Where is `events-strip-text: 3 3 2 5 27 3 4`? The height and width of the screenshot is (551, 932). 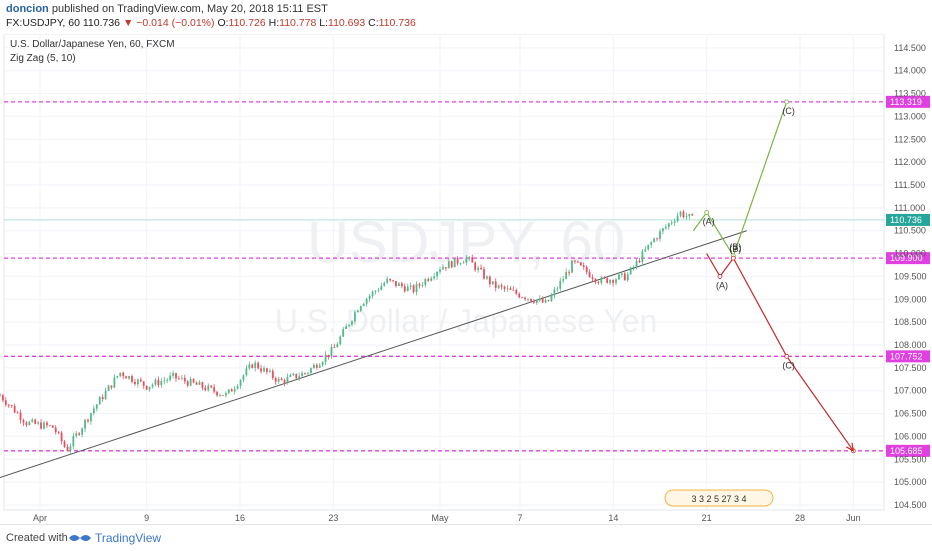
events-strip-text: 3 3 2 5 27 3 4 is located at coordinates (718, 499).